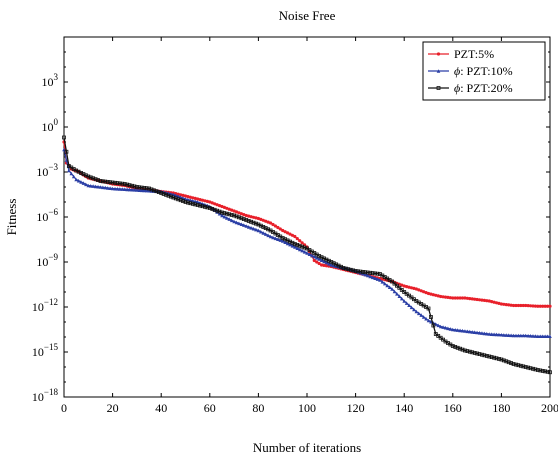  I want to click on y-tick-label: 10−18, so click(45, 395).